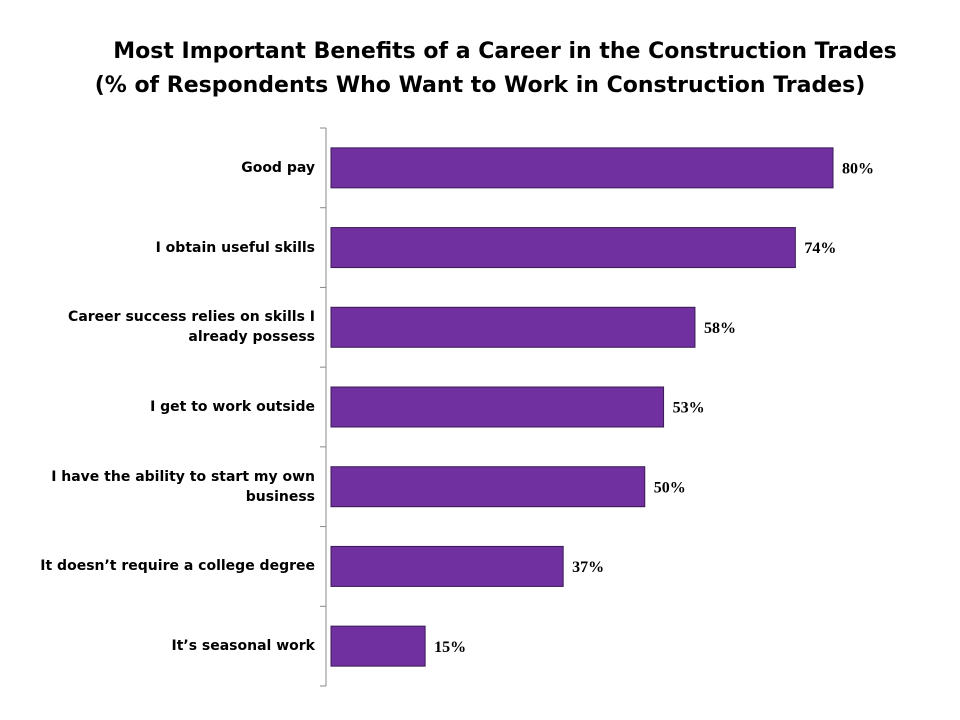 This screenshot has width=960, height=720. Describe the element at coordinates (858, 169) in the screenshot. I see `data-label: 80%` at that location.